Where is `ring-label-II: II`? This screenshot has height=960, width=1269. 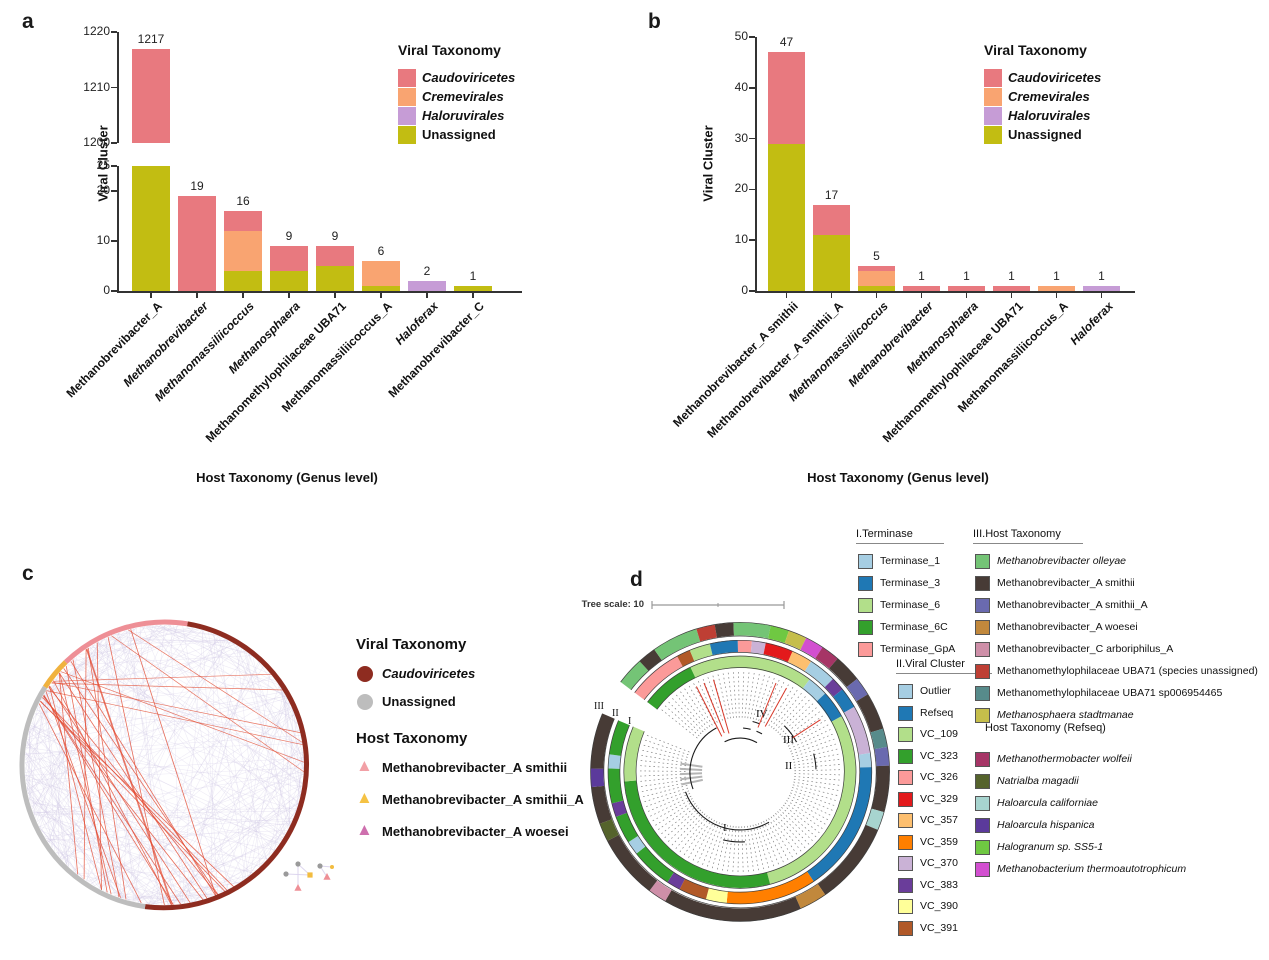
ring-label-II: II is located at coordinates (615, 713).